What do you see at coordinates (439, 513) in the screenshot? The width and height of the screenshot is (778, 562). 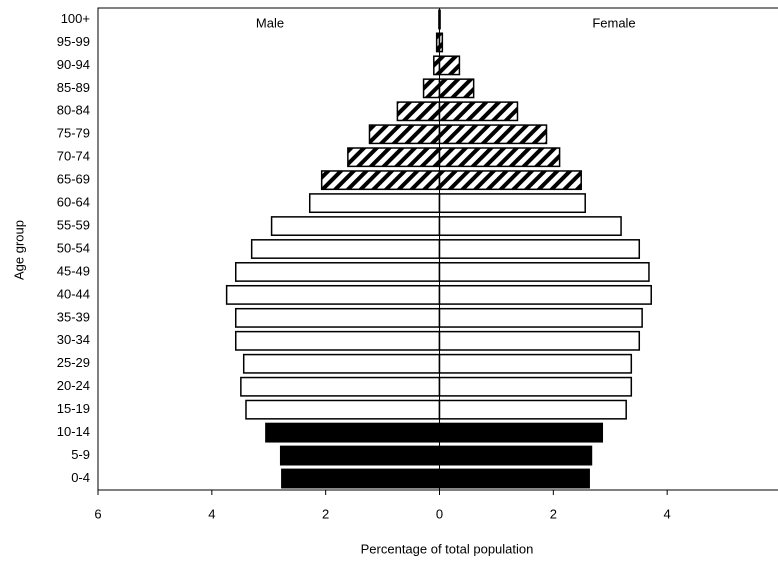 I see `x-tick-label: 0` at bounding box center [439, 513].